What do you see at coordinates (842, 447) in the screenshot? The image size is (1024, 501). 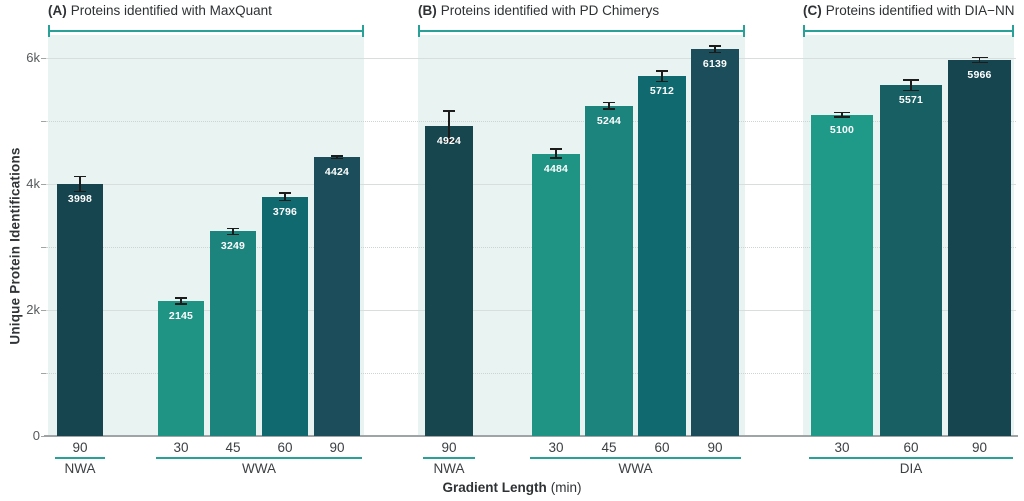 I see `x-tick-label: 30` at bounding box center [842, 447].